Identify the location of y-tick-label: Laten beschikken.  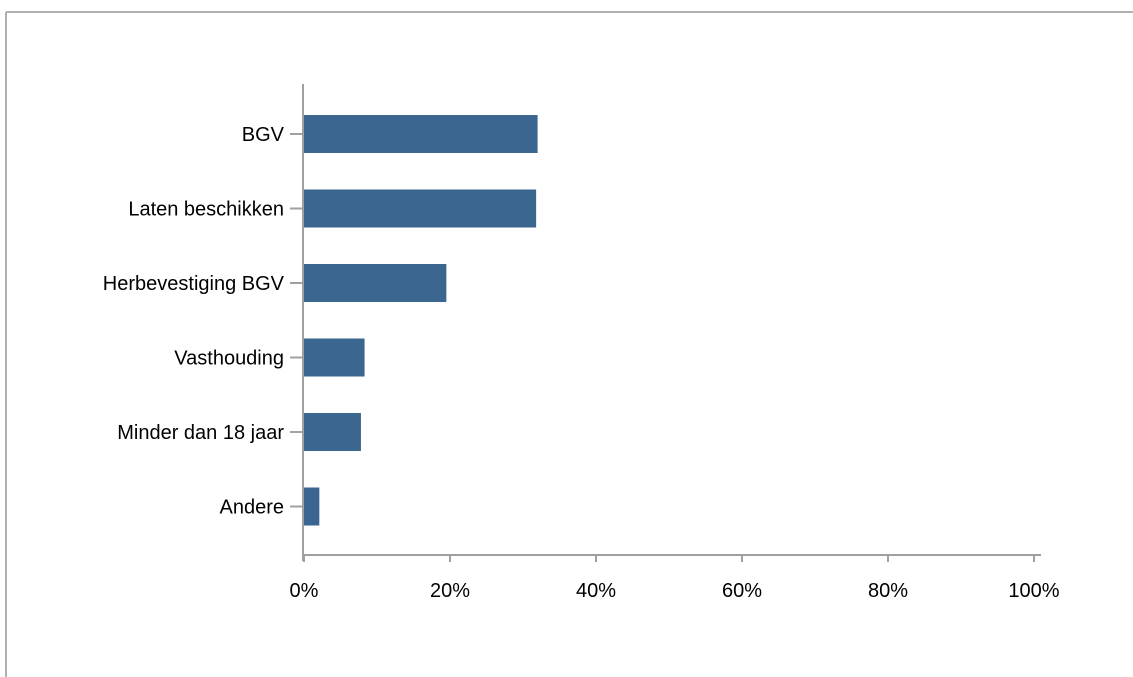
(206, 210).